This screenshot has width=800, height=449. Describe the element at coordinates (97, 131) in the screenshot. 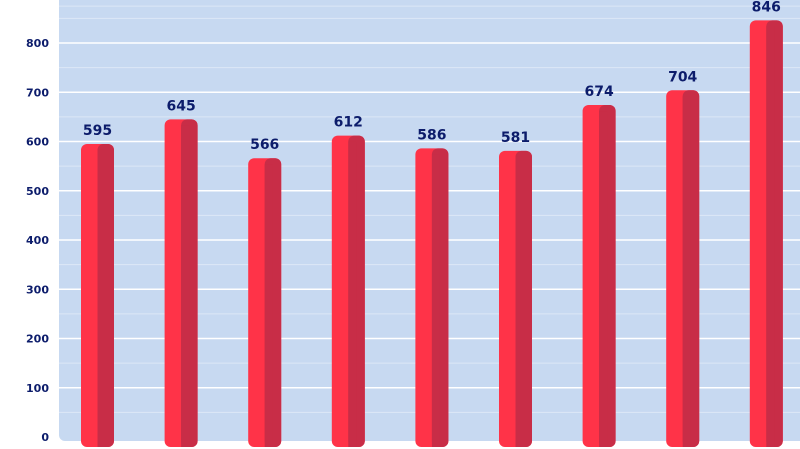

I see `bar-value-label: 595` at that location.